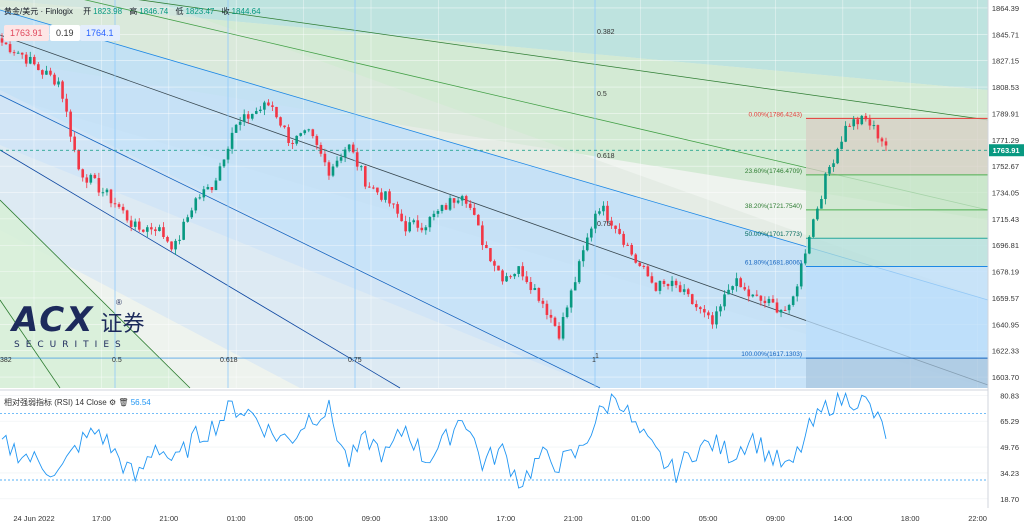 The image size is (1024, 528). I want to click on spread-value: 0.19, so click(65, 33).